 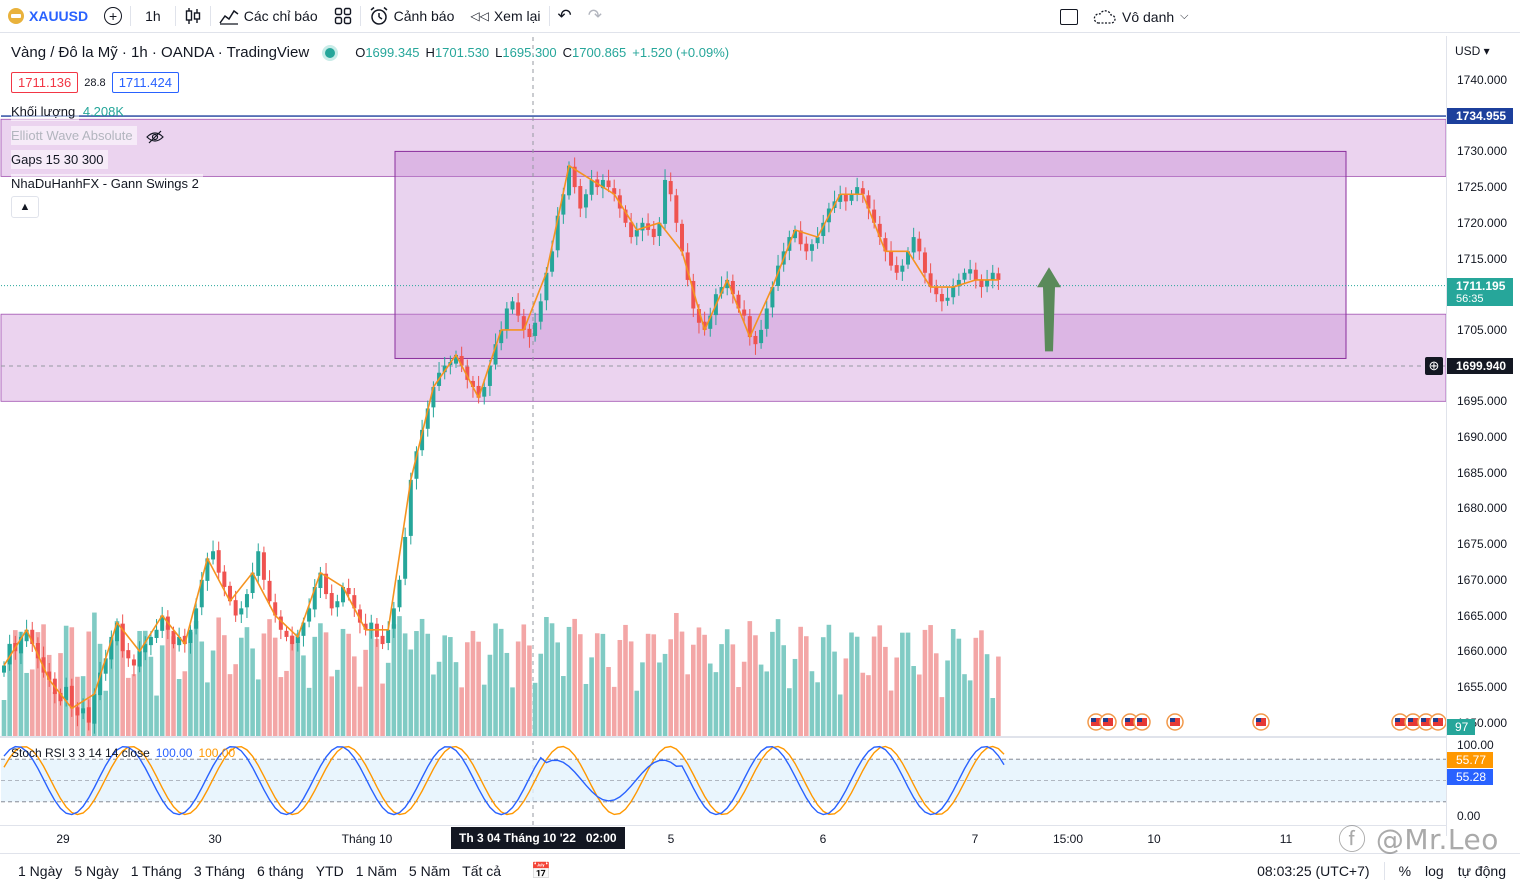 What do you see at coordinates (1470, 760) in the screenshot?
I see `stoch-k-tag: 55.77` at bounding box center [1470, 760].